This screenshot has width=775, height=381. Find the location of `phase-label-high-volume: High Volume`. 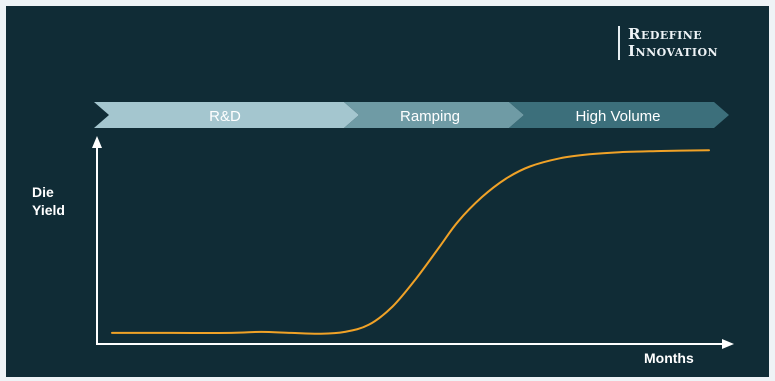

phase-label-high-volume: High Volume is located at coordinates (617, 116).